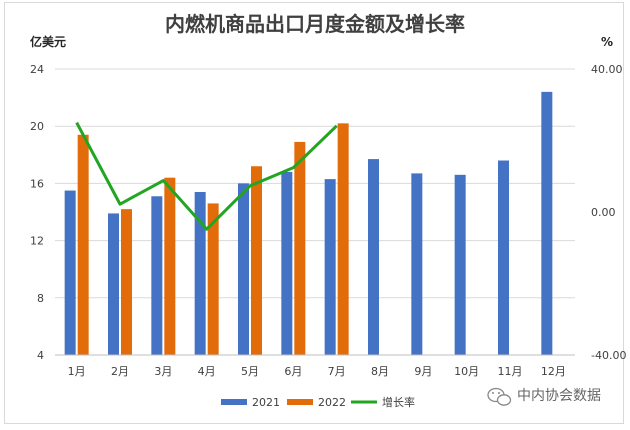  Describe the element at coordinates (37, 183) in the screenshot. I see `left-tick-label: 16` at that location.